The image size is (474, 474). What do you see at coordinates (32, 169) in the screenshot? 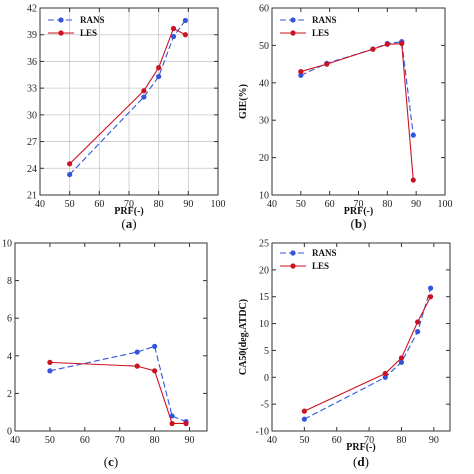
I see `y-tick-label: 24` at bounding box center [32, 169].